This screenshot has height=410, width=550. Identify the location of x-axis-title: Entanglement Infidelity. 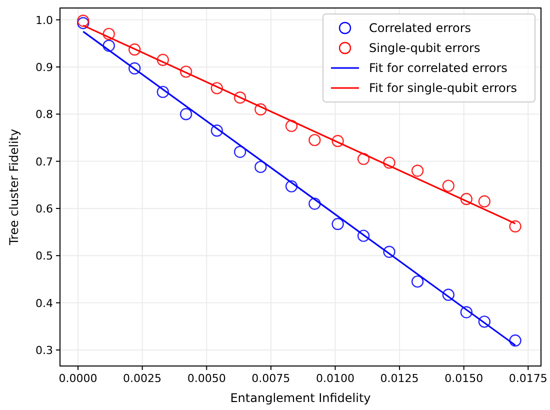
(300, 398).